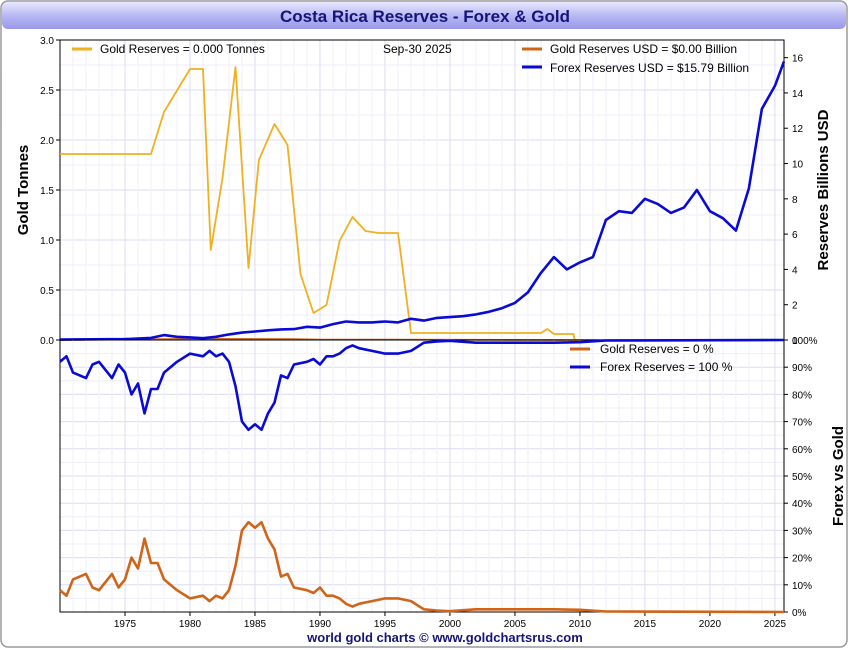 This screenshot has width=850, height=650. Describe the element at coordinates (417, 49) in the screenshot. I see `date-label: Sep-30 2025` at that location.